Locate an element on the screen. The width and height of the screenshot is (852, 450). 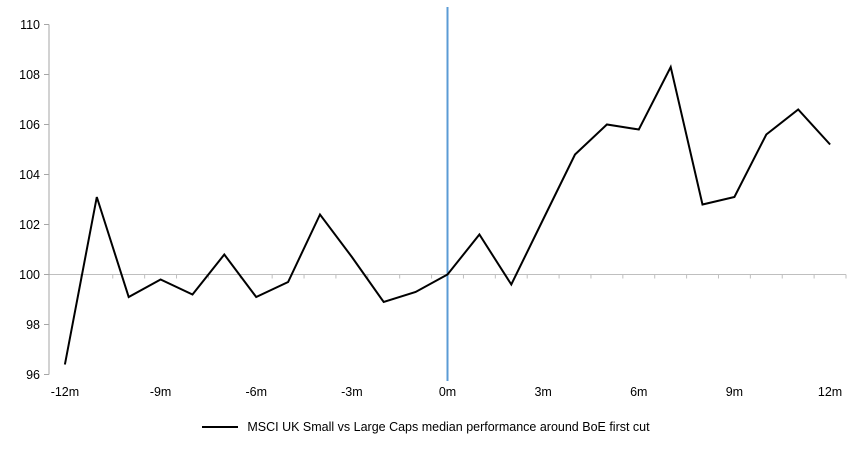
y-tick-label: 104 is located at coordinates (29, 175).